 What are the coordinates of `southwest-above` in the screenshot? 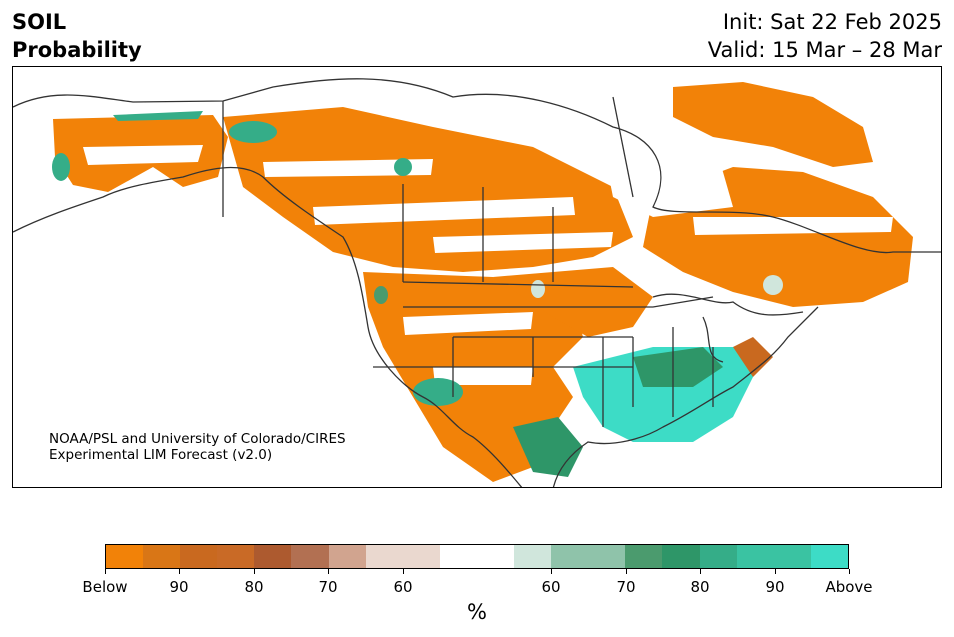 It's located at (438, 392).